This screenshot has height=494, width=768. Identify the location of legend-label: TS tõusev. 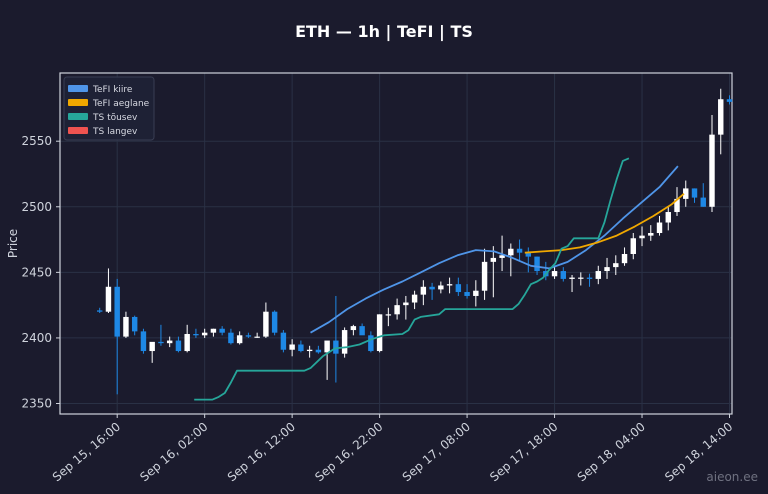
(115, 118).